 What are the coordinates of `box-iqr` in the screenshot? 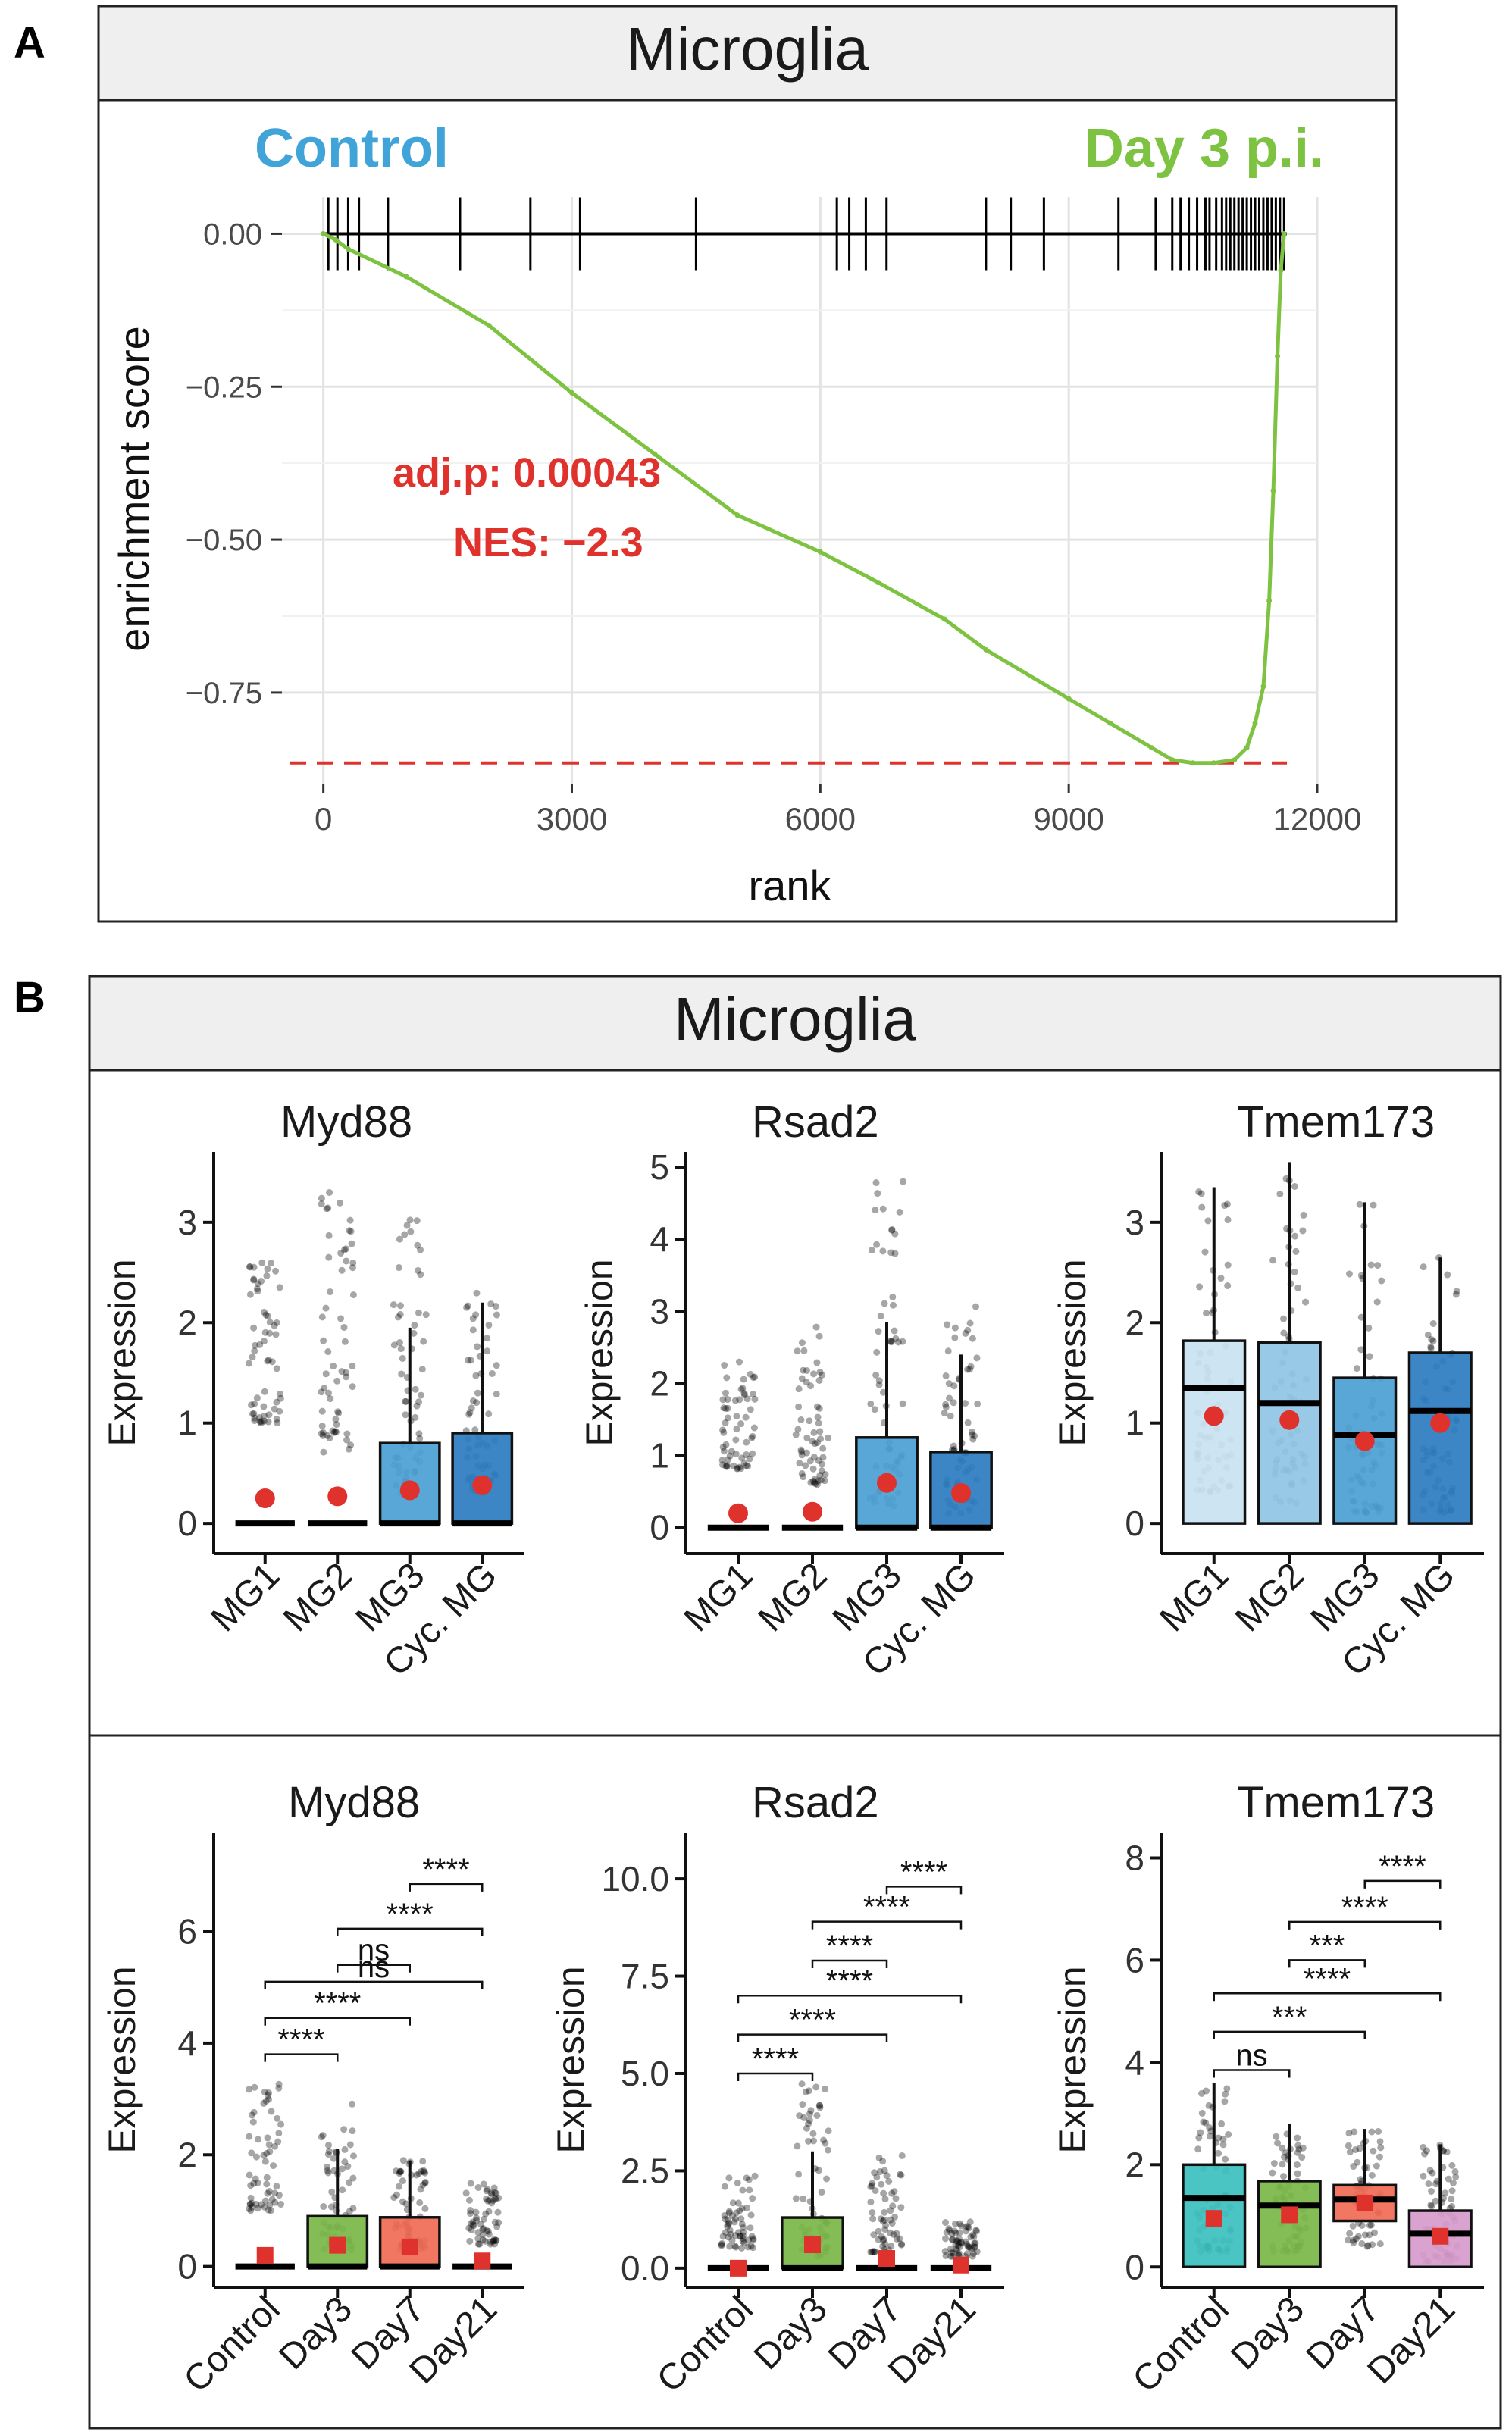 It's located at (1289, 1433).